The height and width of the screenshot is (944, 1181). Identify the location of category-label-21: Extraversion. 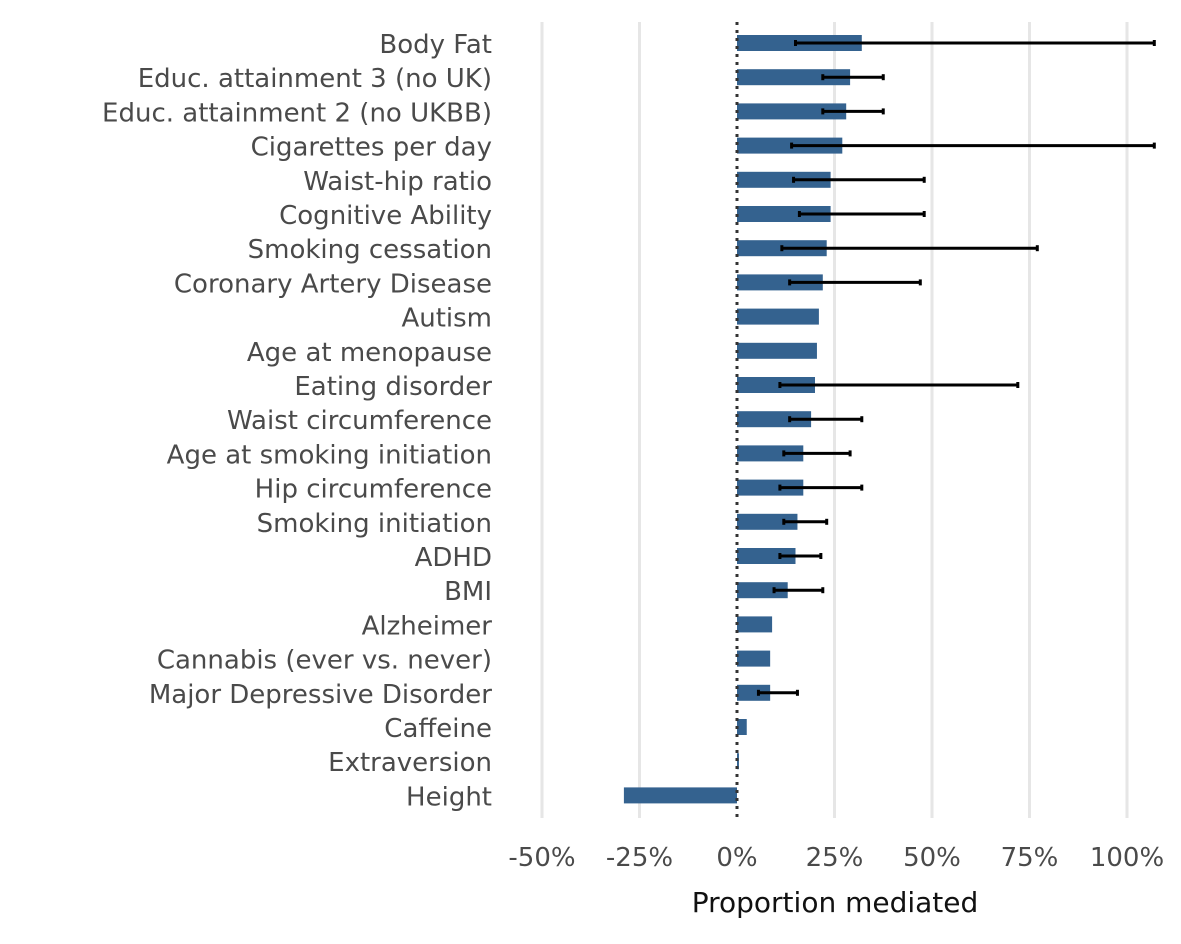
(410, 763).